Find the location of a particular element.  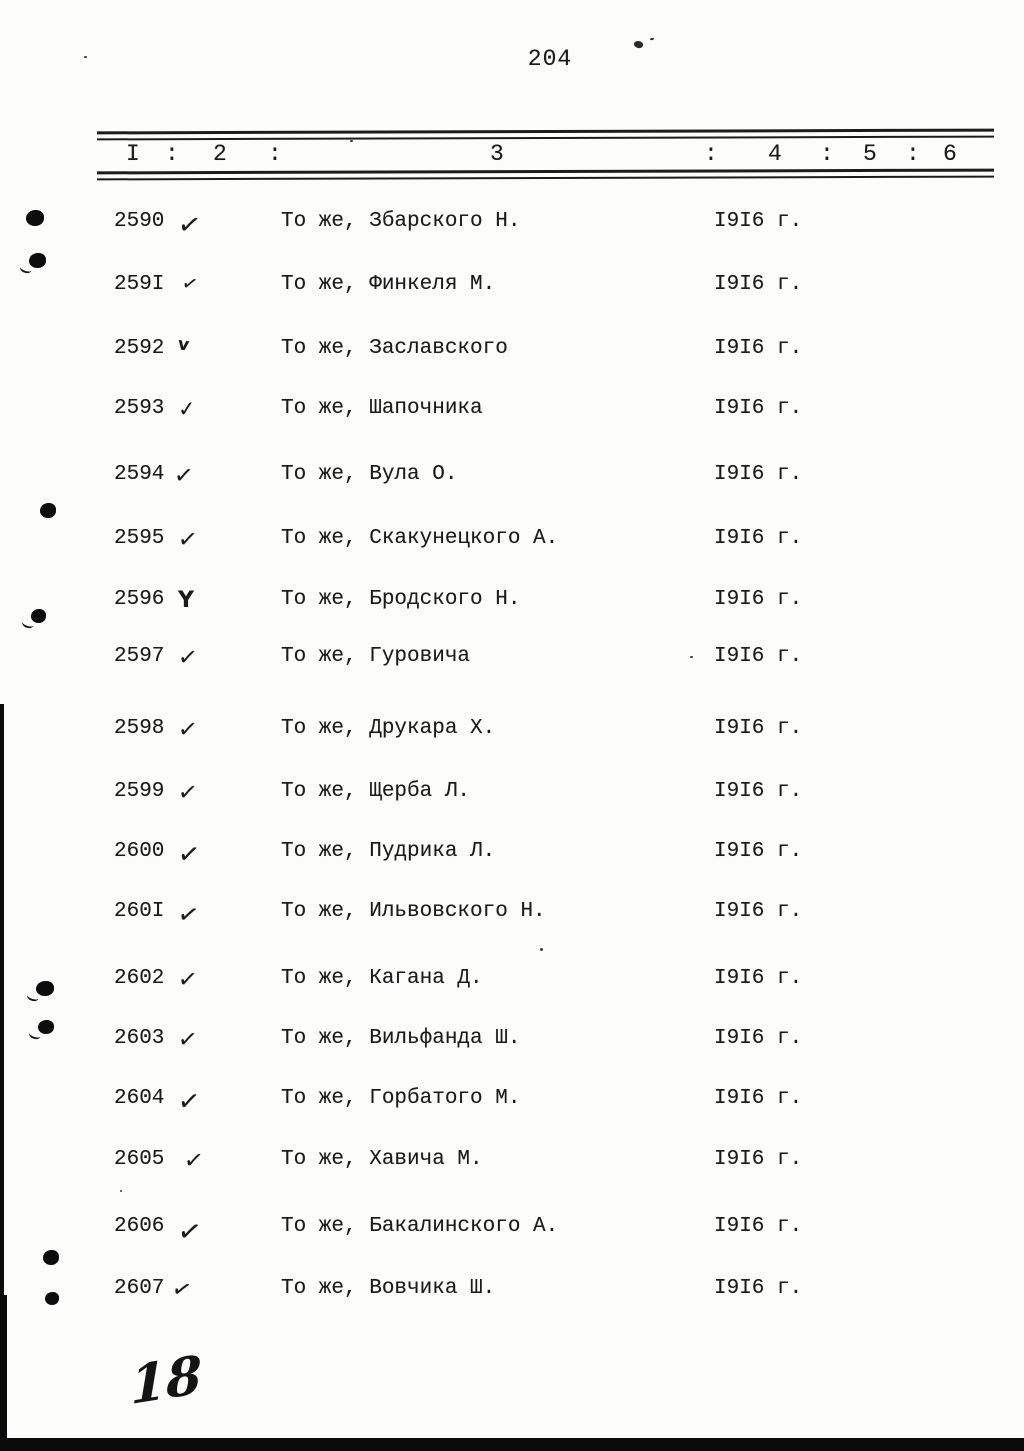

entry-description: То же, Щерба Л. is located at coordinates (376, 791).